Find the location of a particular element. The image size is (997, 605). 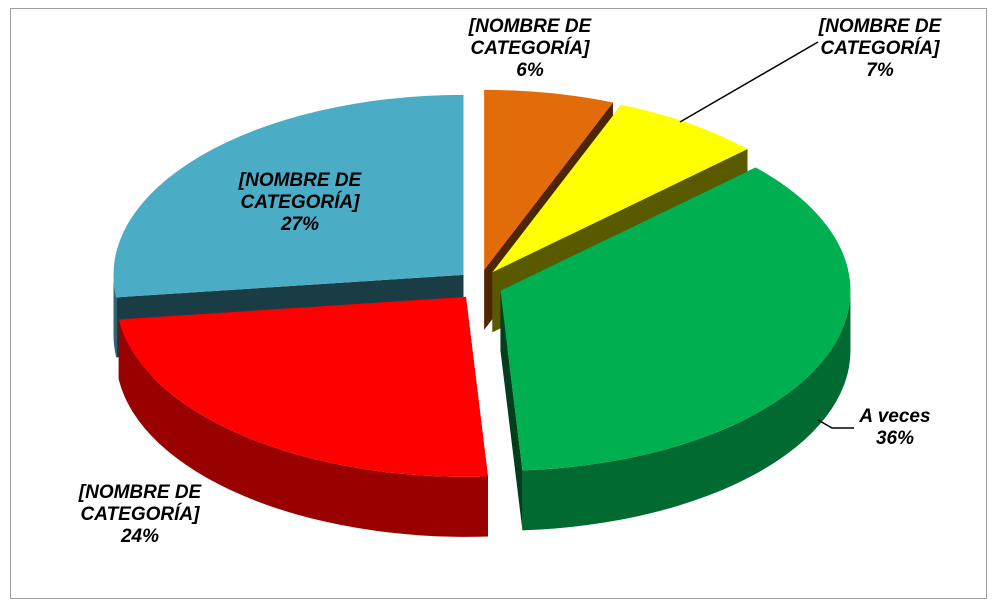

value-label: 27% is located at coordinates (300, 224).